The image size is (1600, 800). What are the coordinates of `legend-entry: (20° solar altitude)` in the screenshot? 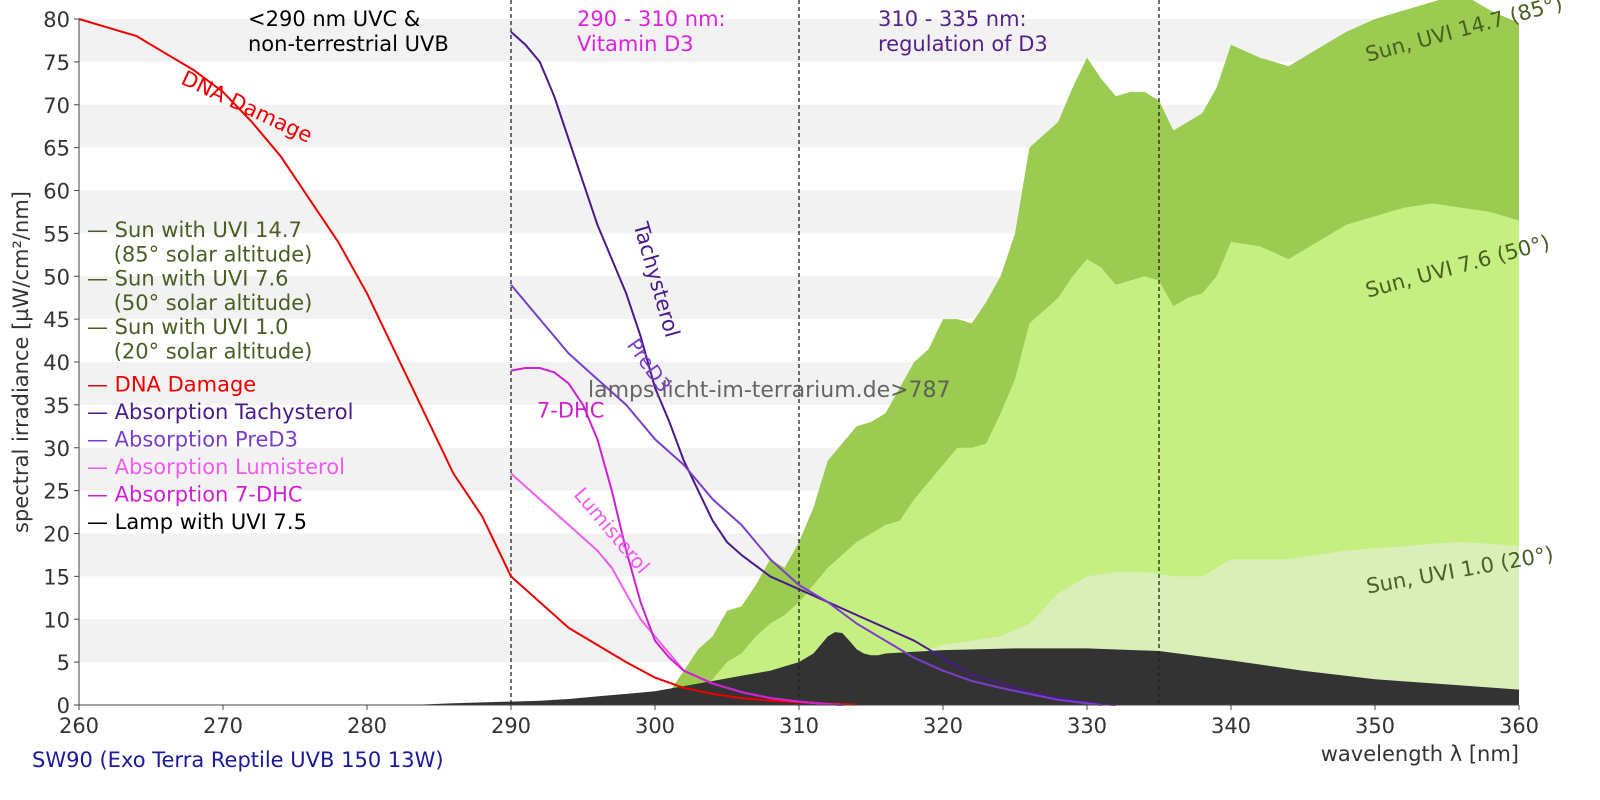 It's located at (199, 352).